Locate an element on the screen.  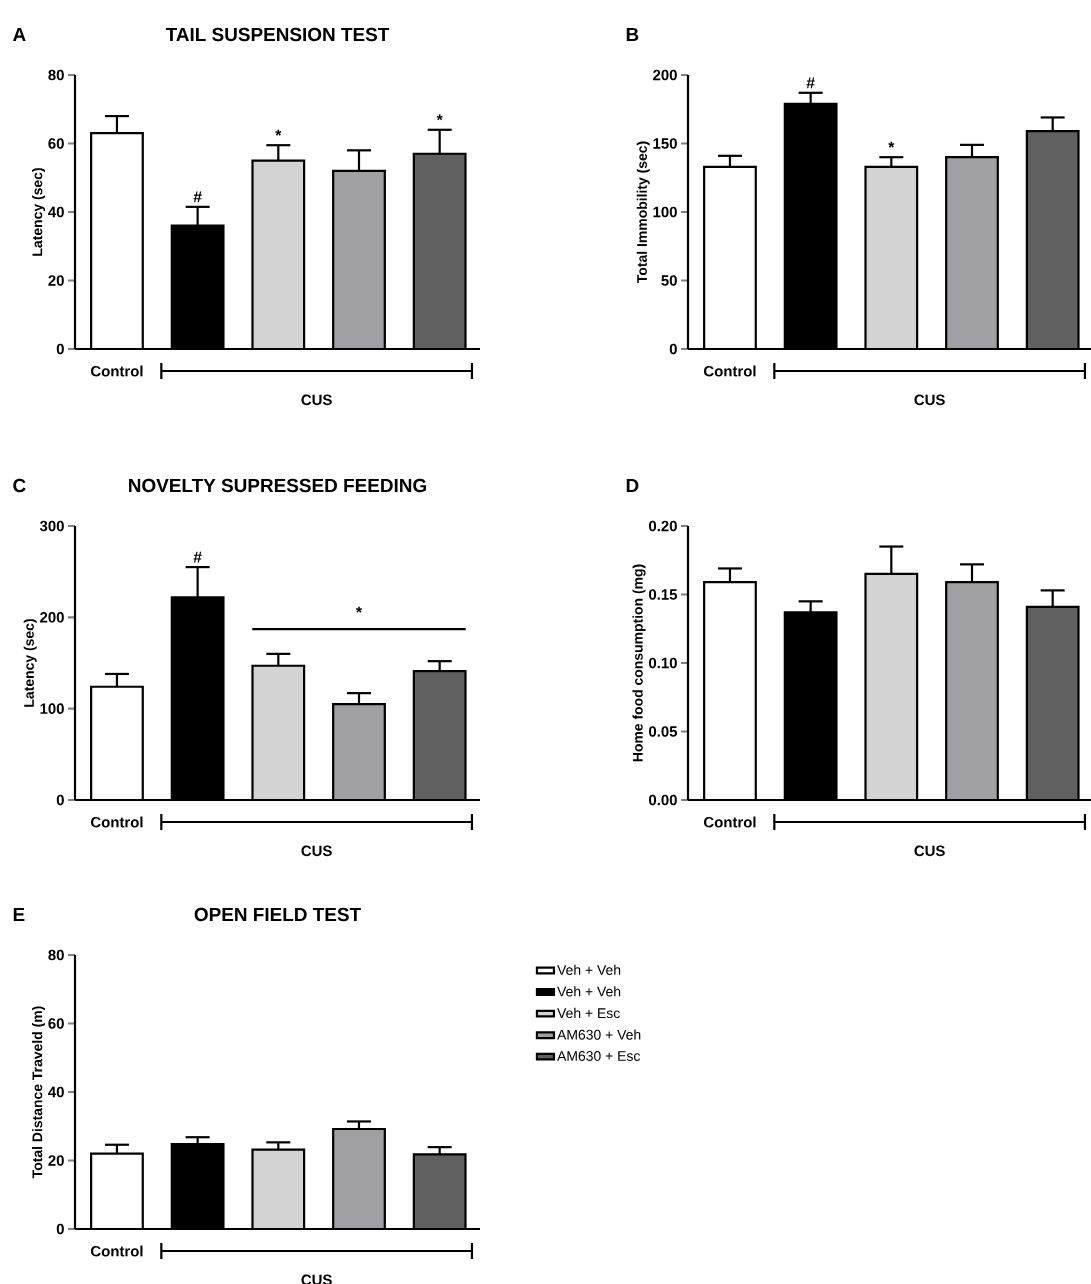
legend-label: Veh + Esc is located at coordinates (588, 1013).